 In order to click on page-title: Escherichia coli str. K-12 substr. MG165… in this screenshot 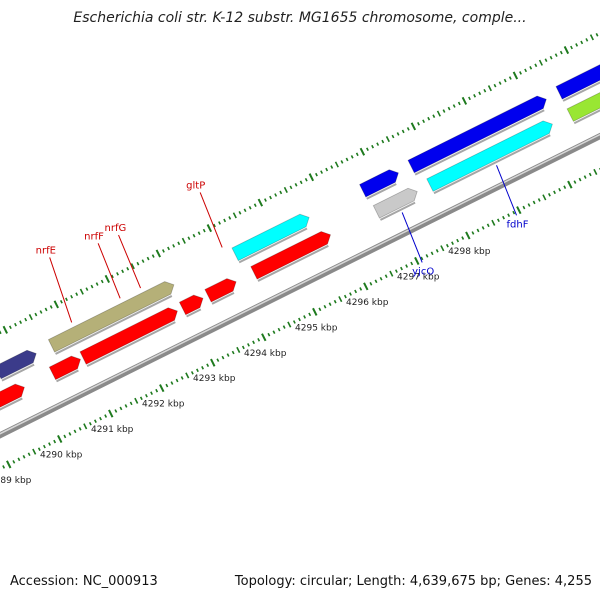, I will do `click(300, 18)`.